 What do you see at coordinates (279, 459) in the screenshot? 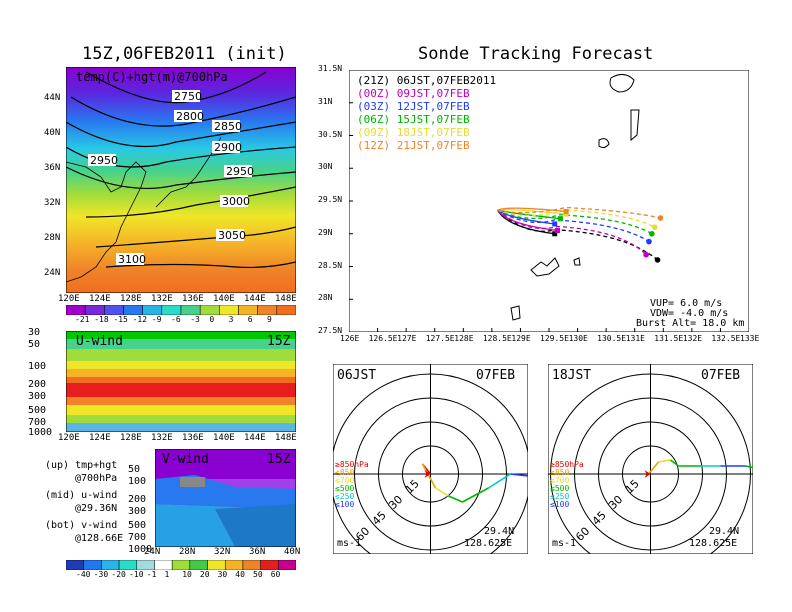
I see `v-wind-time: 15Z` at bounding box center [279, 459].